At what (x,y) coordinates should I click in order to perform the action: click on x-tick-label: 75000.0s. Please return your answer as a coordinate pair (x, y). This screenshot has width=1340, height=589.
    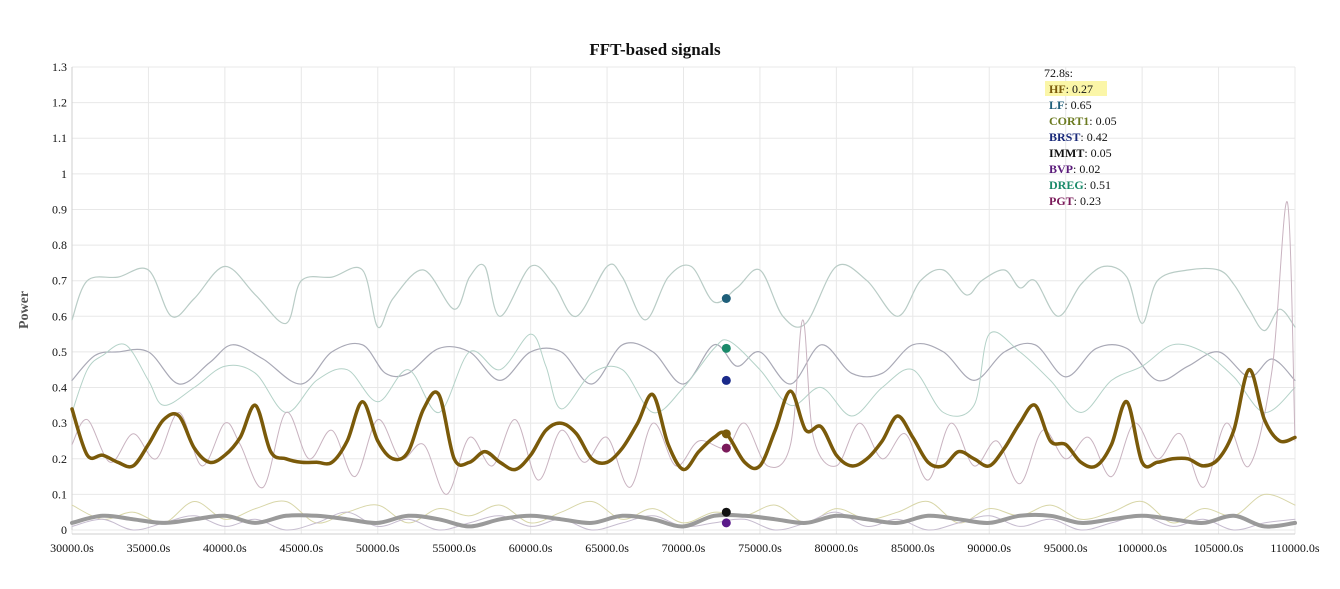
    Looking at the image, I should click on (760, 548).